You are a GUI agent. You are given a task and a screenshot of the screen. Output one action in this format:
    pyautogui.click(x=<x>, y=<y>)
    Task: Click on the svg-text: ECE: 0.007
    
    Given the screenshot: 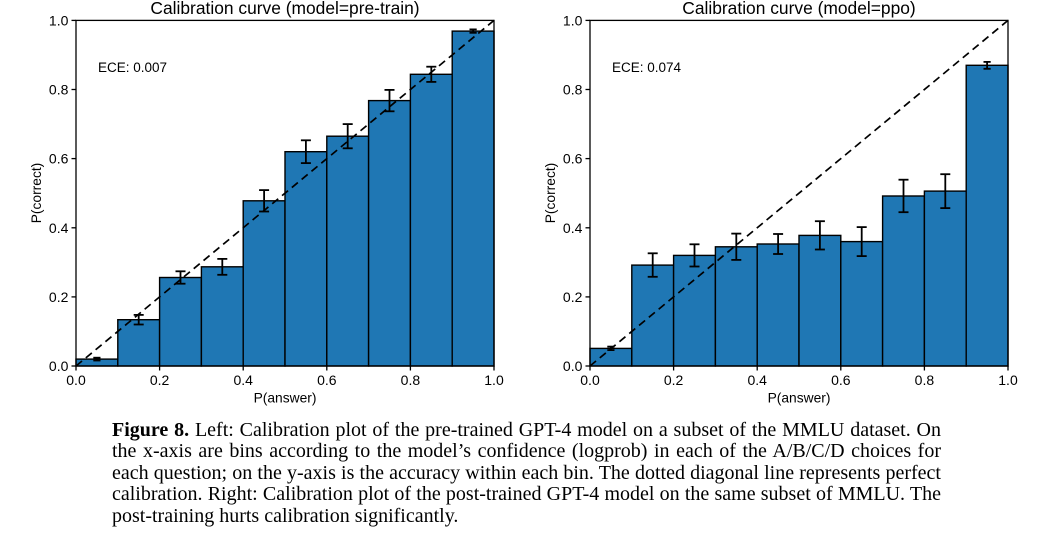 What is the action you would take?
    pyautogui.click(x=132, y=67)
    